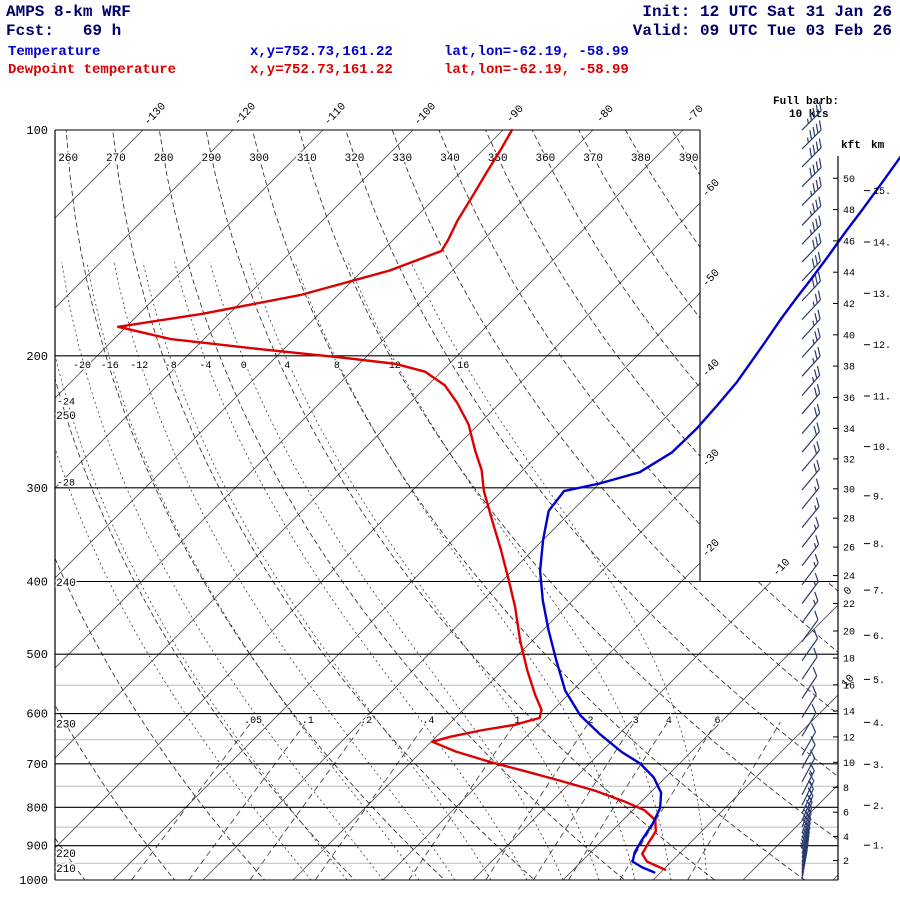 The height and width of the screenshot is (900, 900). Describe the element at coordinates (849, 305) in the screenshot. I see `svg-text: 42` at that location.